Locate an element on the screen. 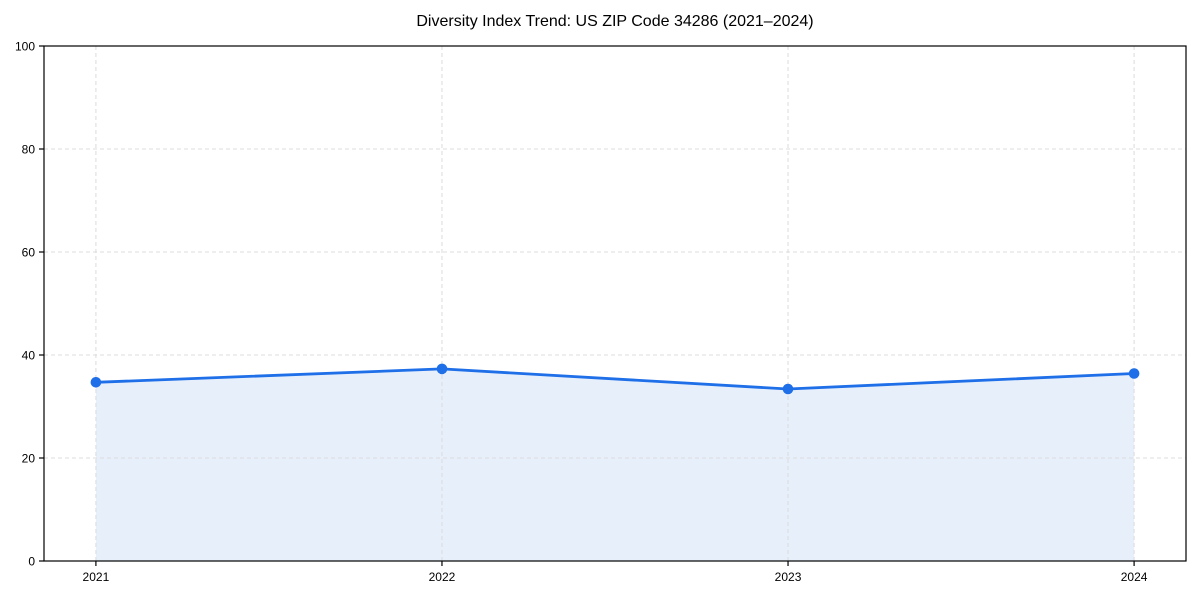  x-tick-label: 2021 is located at coordinates (96, 577).